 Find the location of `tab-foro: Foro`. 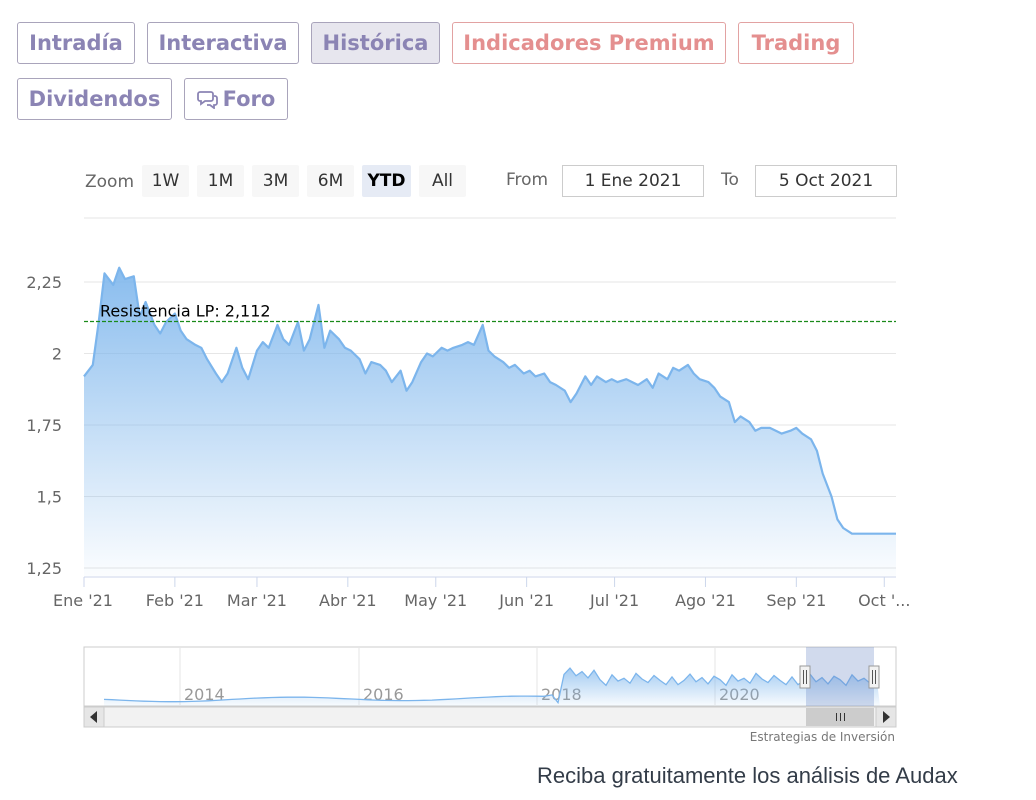

tab-foro: Foro is located at coordinates (236, 99).